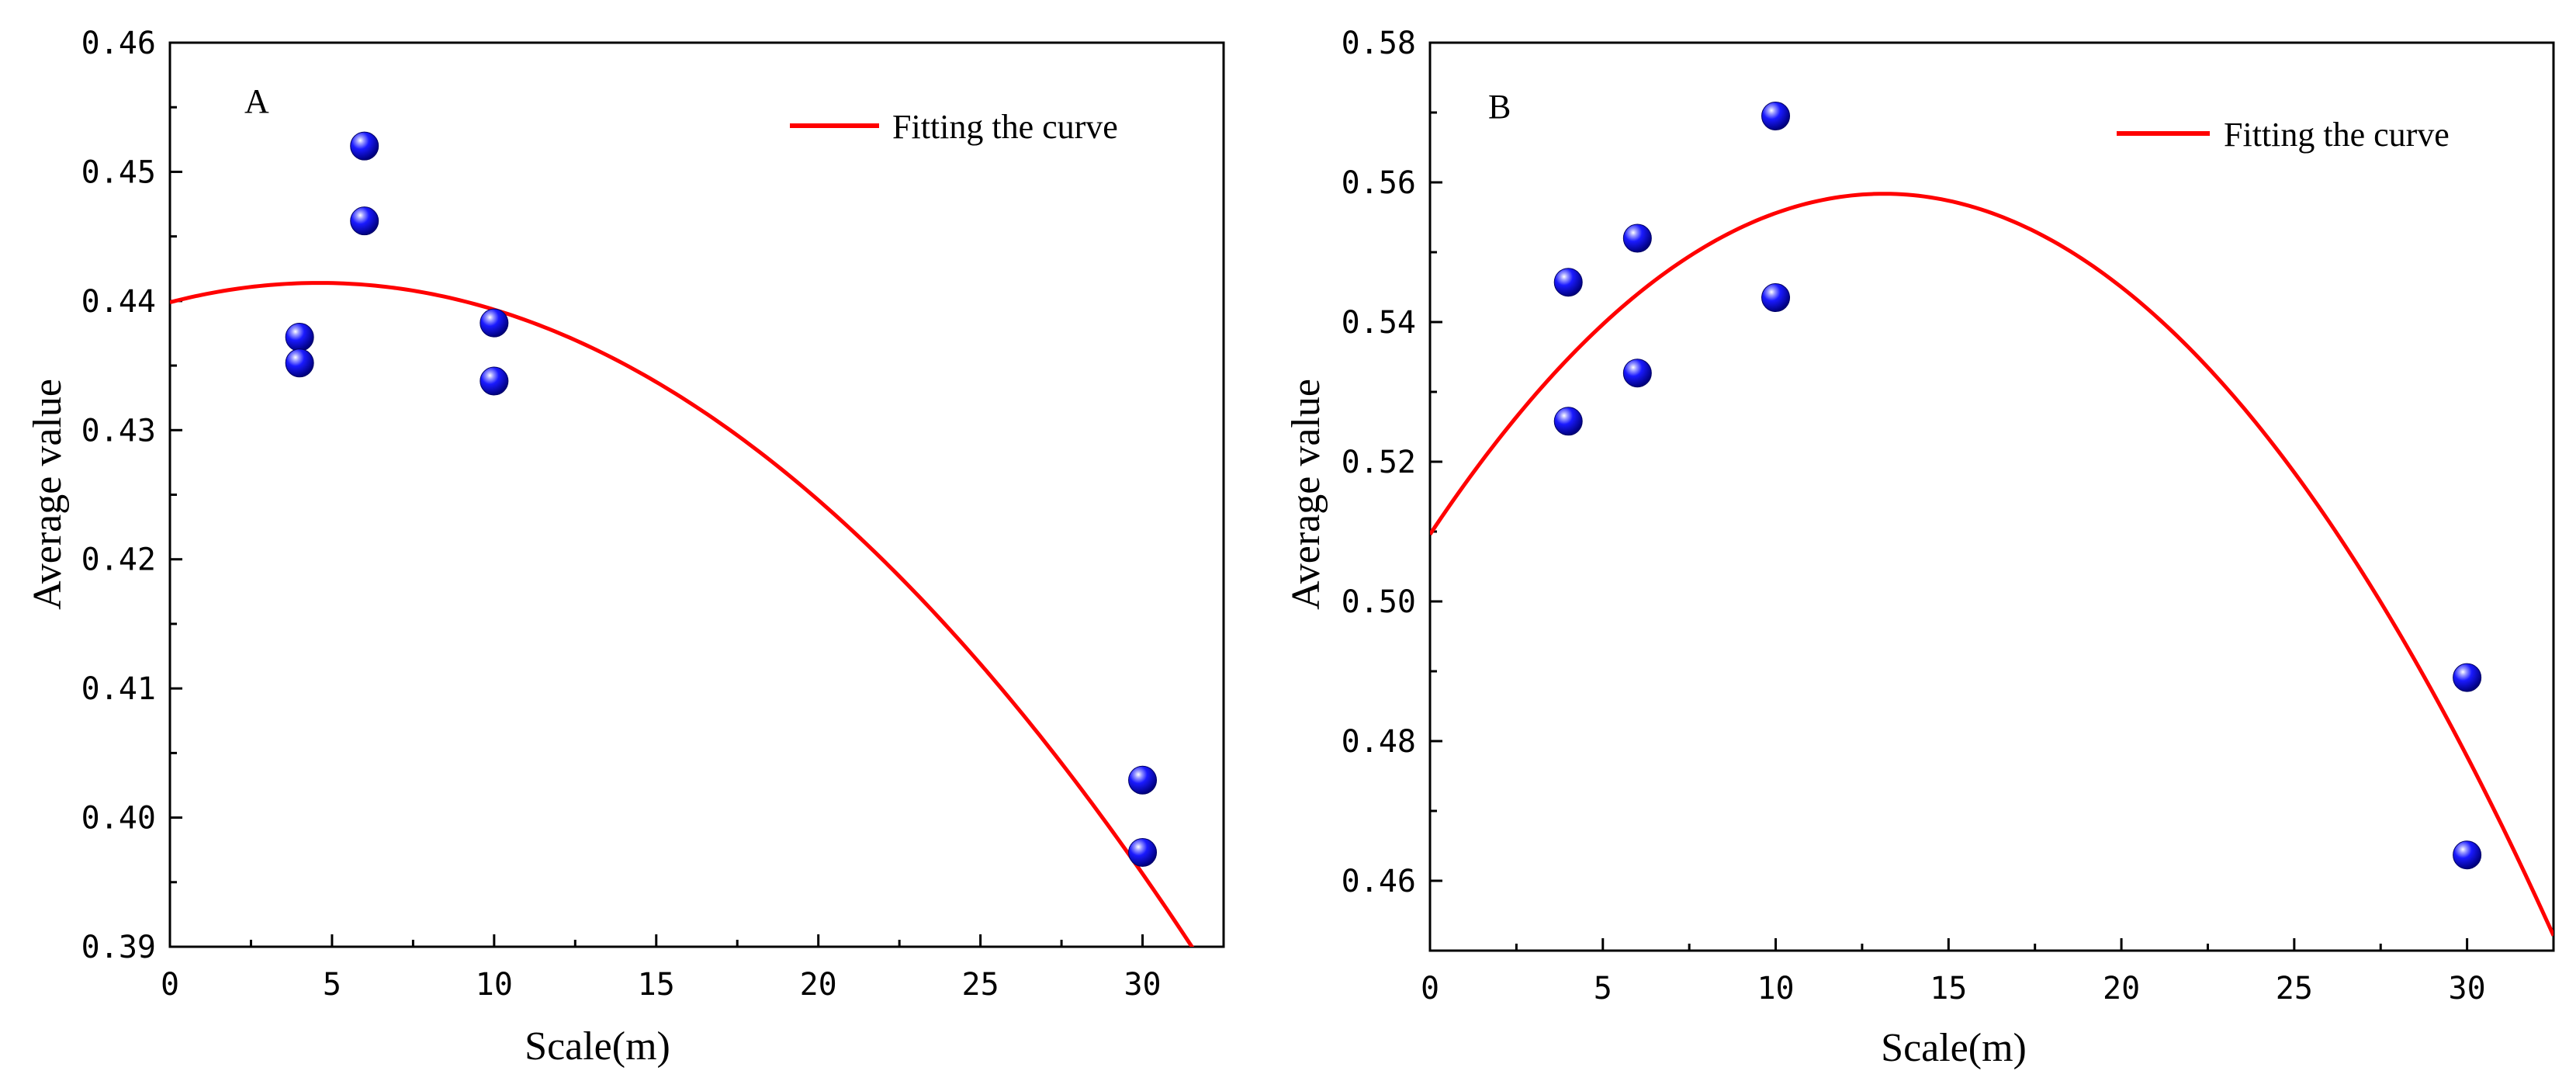 This screenshot has width=2576, height=1081. What do you see at coordinates (118, 172) in the screenshot?
I see `y-tick-label-a: 0.45` at bounding box center [118, 172].